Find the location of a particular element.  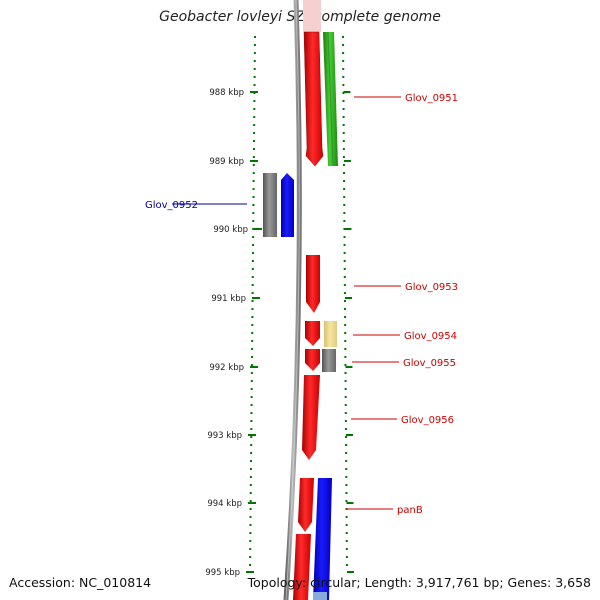

accession-text: Accession: NC_010814 is located at coordinates (80, 582).